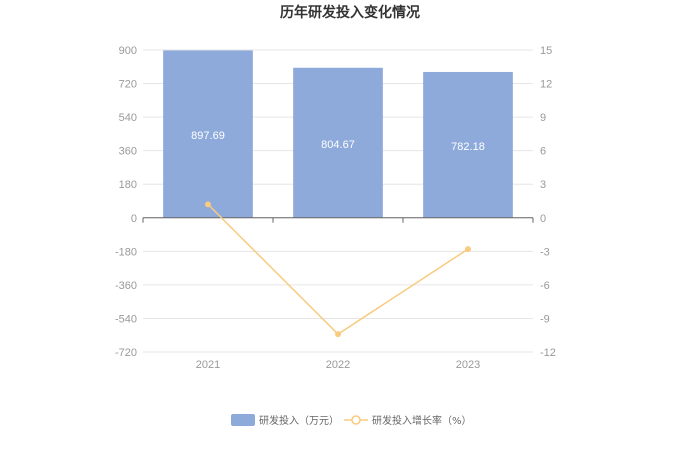 This screenshot has height=473, width=700. Describe the element at coordinates (208, 365) in the screenshot. I see `x-tick-label: 2021` at that location.